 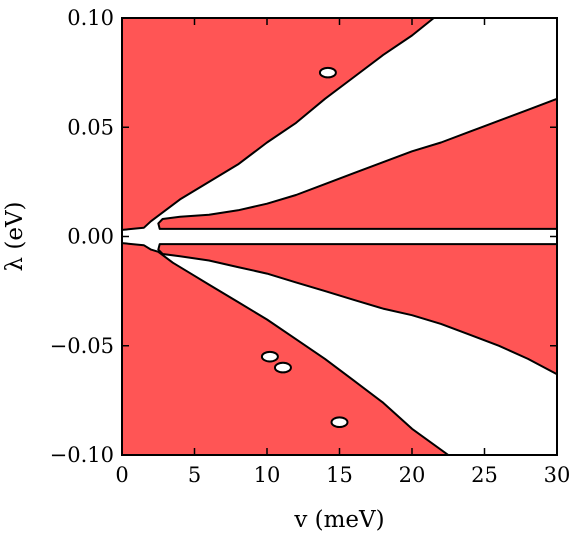 What do you see at coordinates (557, 475) in the screenshot?
I see `x-tick-label: 30` at bounding box center [557, 475].